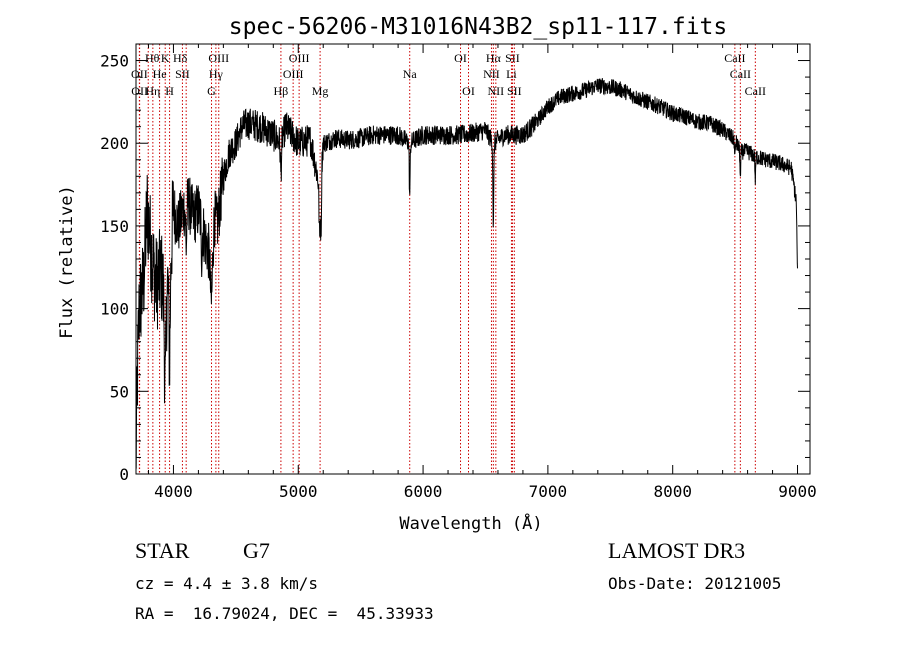  Describe the element at coordinates (124, 474) in the screenshot. I see `y-tick-label: 0` at that location.